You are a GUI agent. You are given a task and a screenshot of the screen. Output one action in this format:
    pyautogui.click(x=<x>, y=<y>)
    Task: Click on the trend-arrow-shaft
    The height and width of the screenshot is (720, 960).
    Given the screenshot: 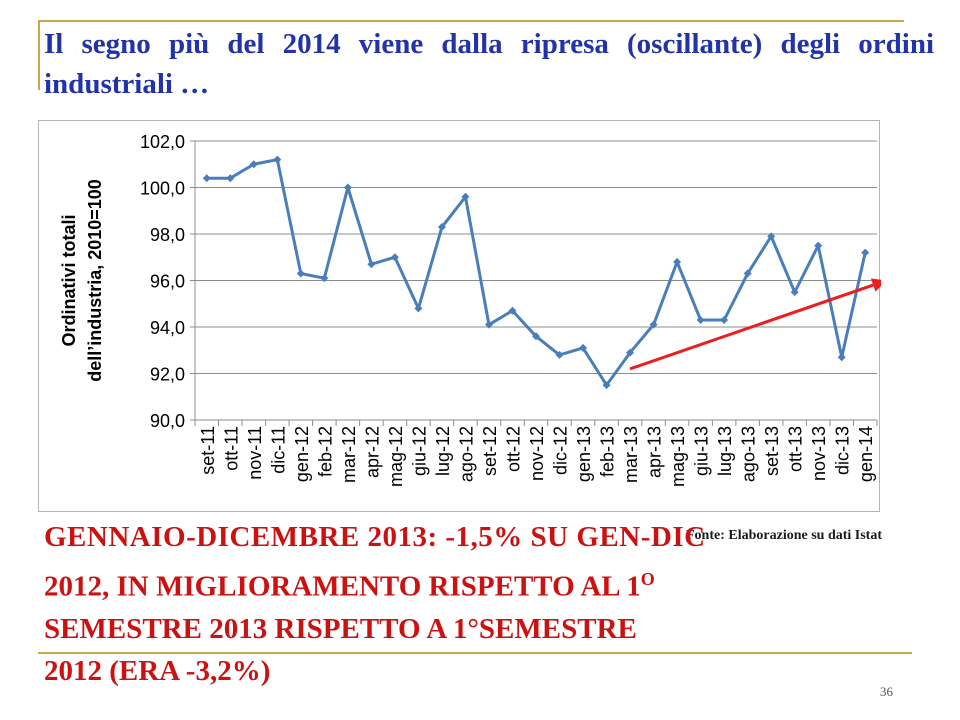 What is the action you would take?
    pyautogui.click(x=751, y=327)
    